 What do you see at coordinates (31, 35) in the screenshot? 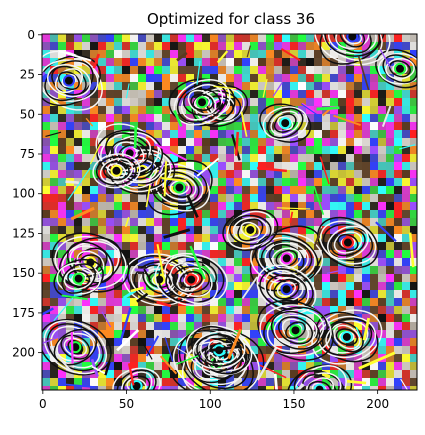
I see `y-tick-label: 0` at bounding box center [31, 35].